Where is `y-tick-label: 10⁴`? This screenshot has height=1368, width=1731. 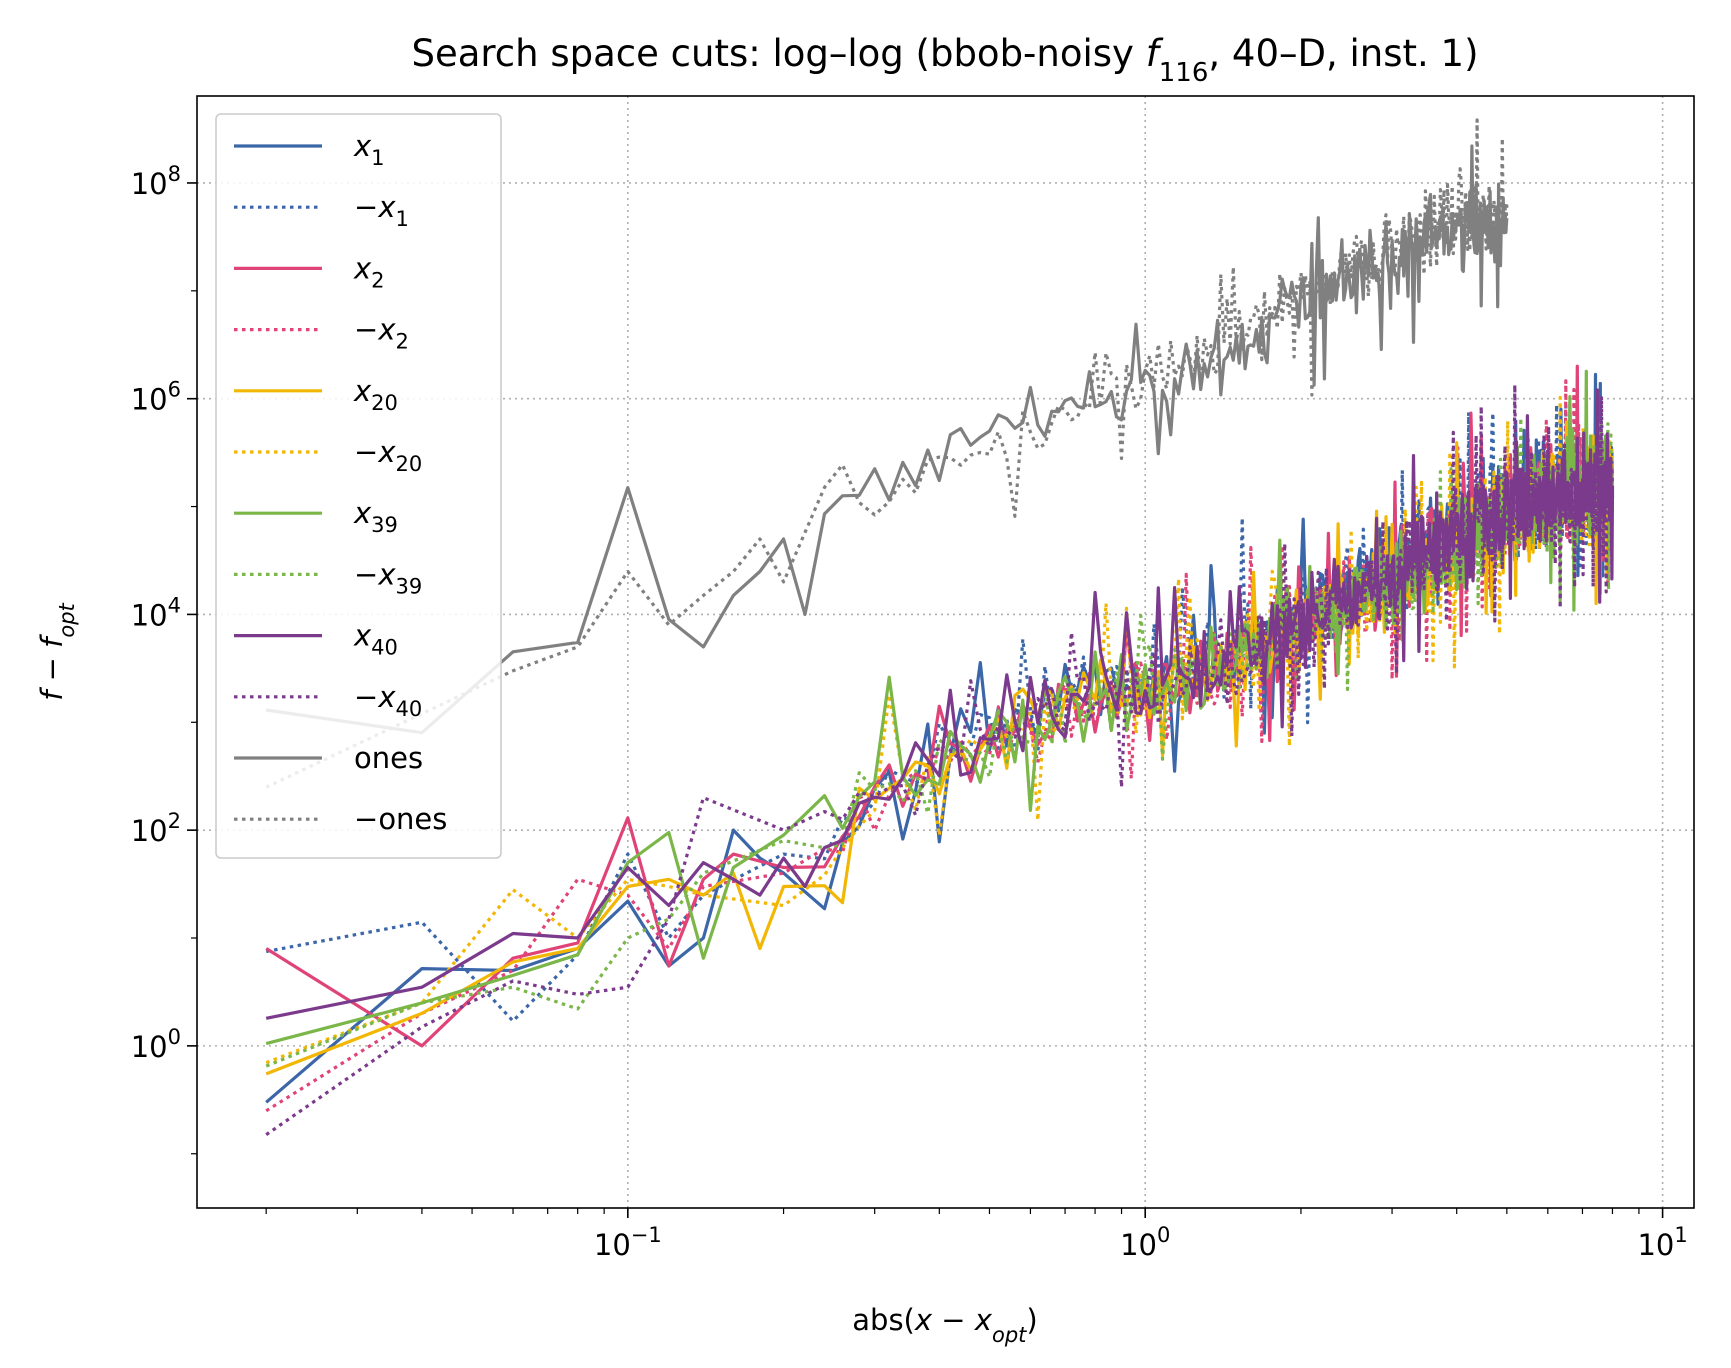
y-tick-label: 10⁴ is located at coordinates (156, 612).